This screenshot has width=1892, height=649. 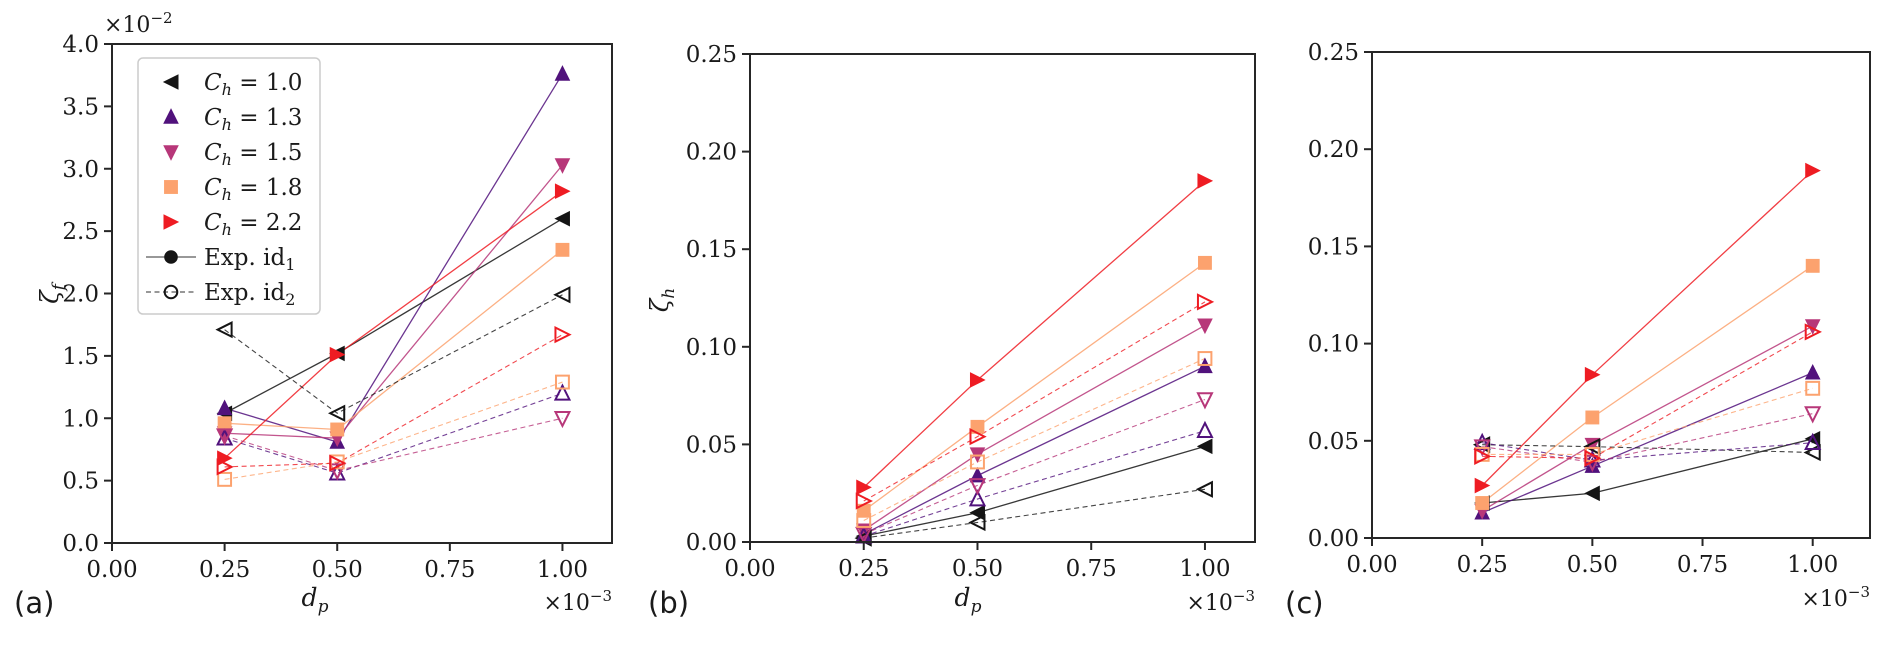 I want to click on y-offset-text: ×10⁻², so click(x=138, y=23).